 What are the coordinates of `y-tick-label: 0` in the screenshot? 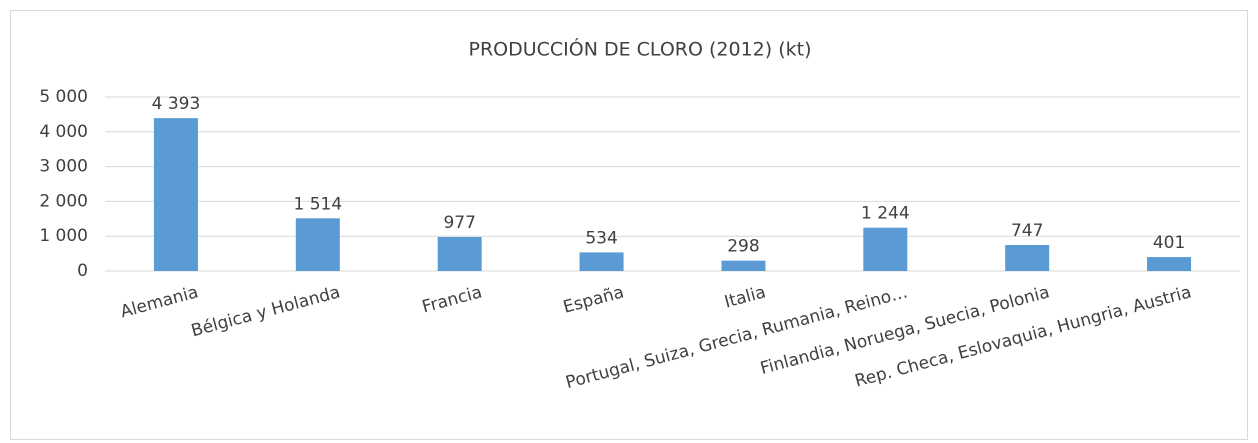 It's located at (82, 271).